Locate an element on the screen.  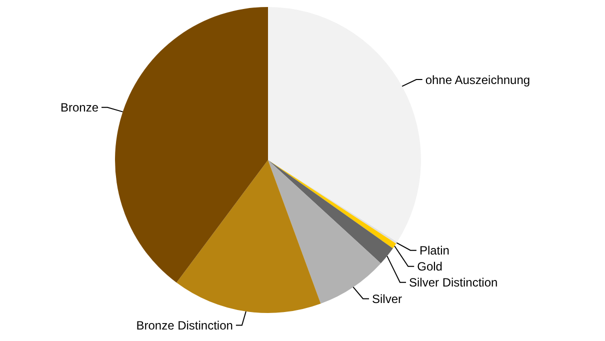
slice-label: Bronze Distinction is located at coordinates (184, 325).